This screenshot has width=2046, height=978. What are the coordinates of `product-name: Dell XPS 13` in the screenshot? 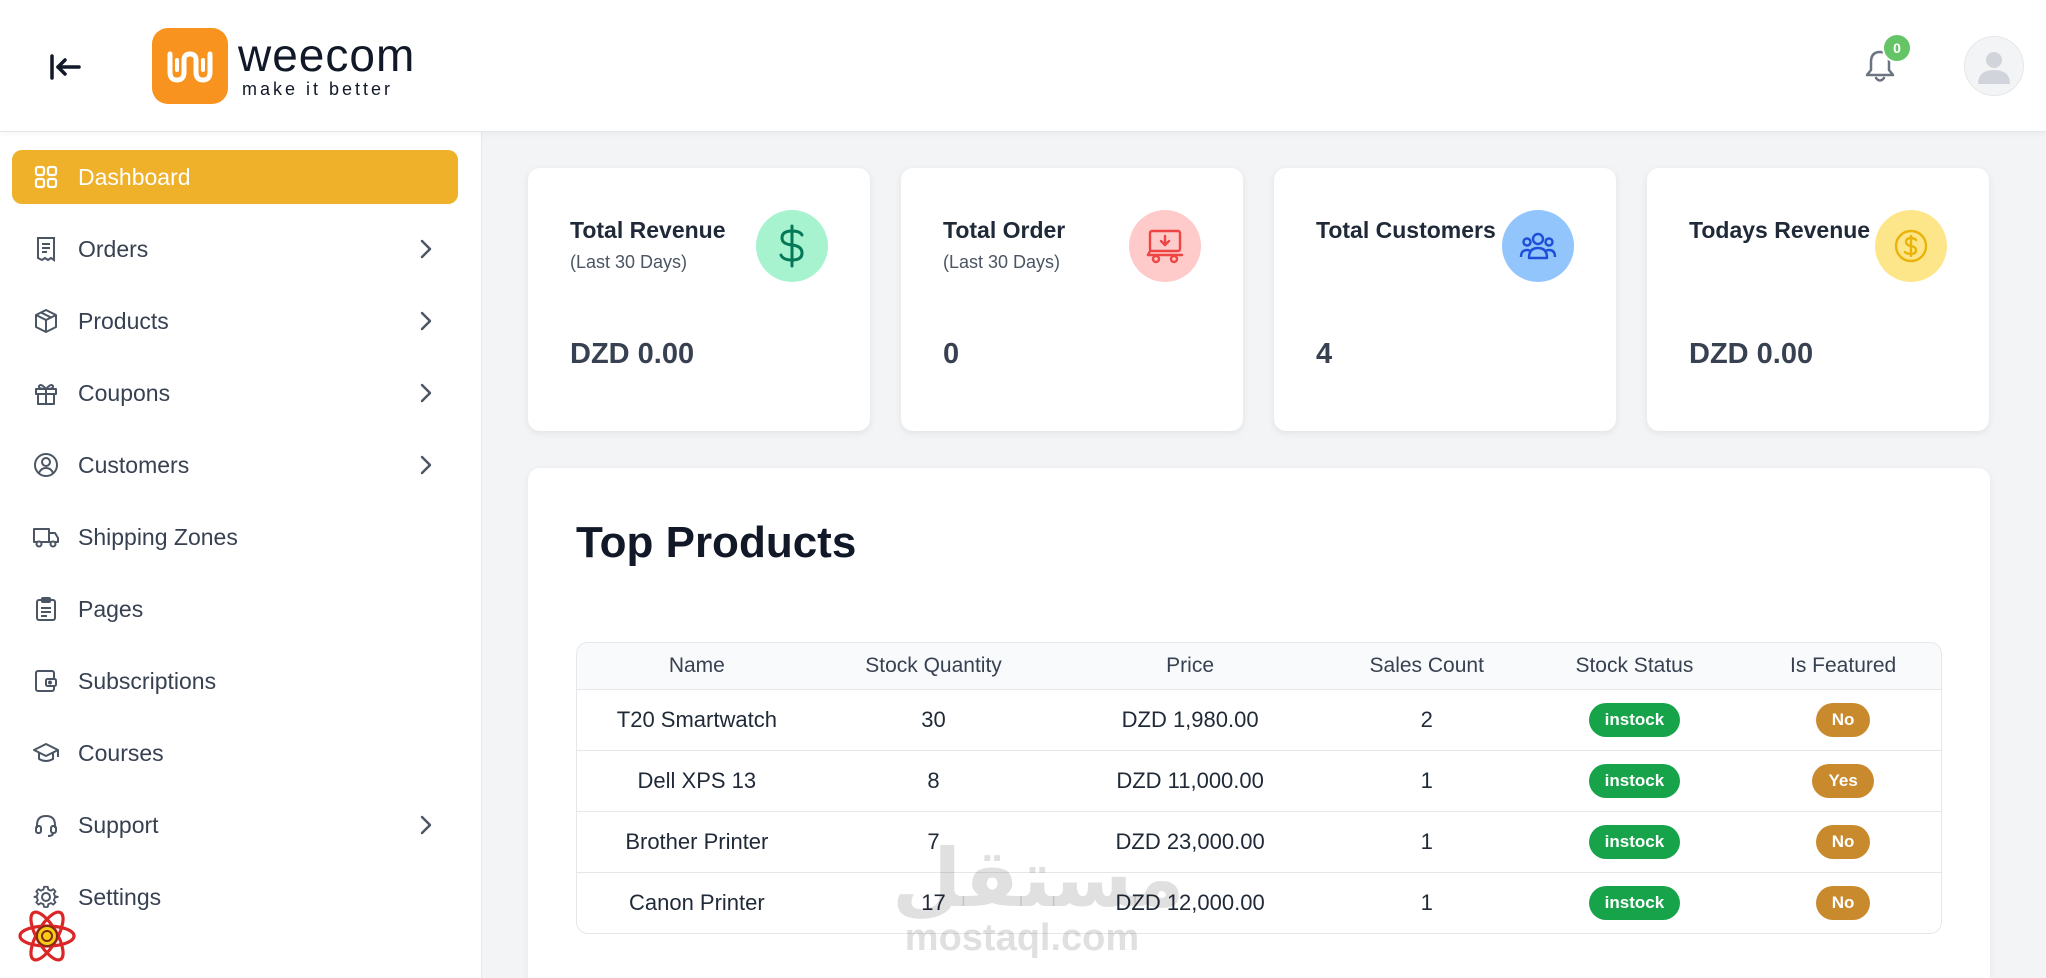 It's located at (697, 780).